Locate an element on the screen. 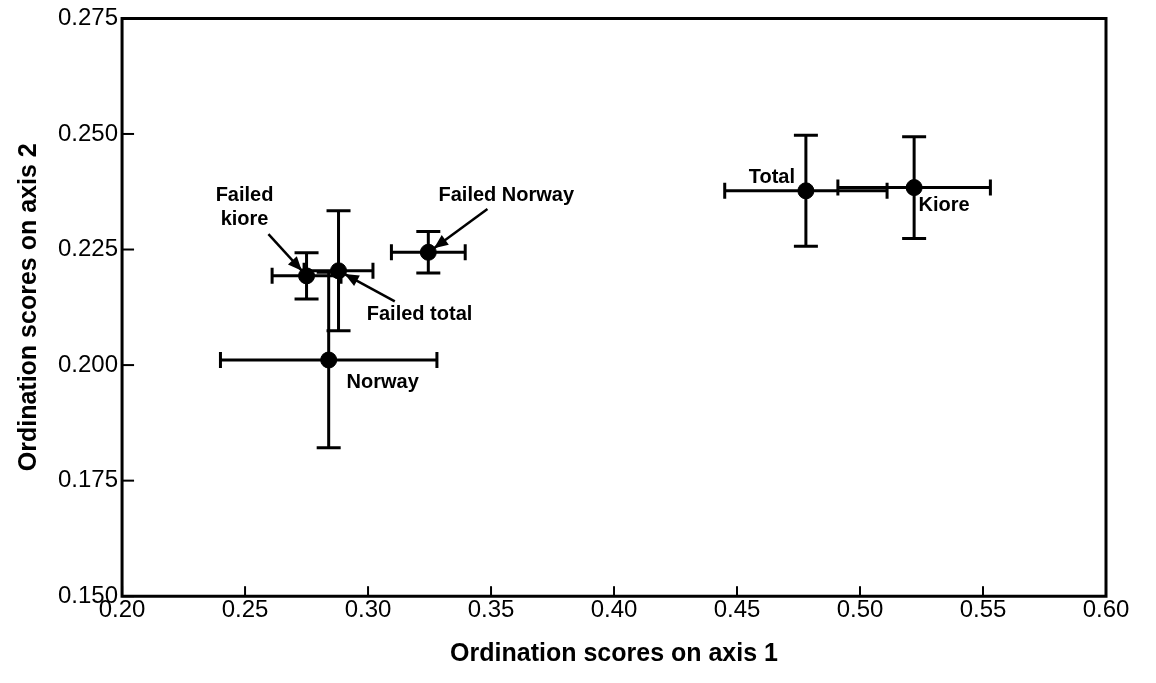 The width and height of the screenshot is (1156, 683). y-tick-label: 0.275 is located at coordinates (88, 17).